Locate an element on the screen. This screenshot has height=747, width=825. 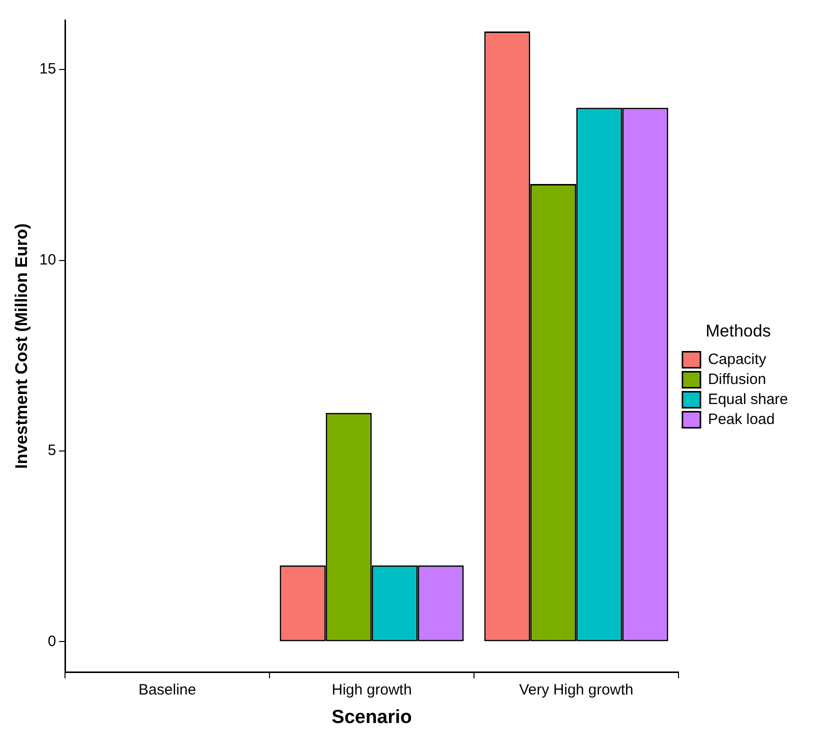
legend-label: Peak load is located at coordinates (741, 419).